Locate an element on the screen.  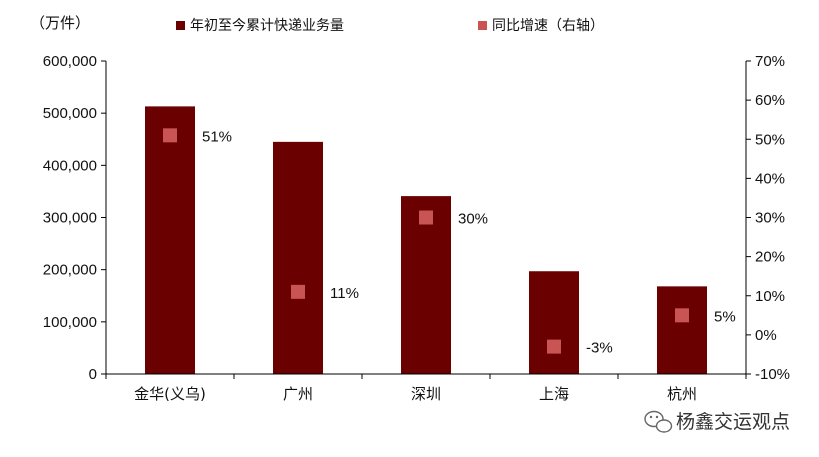
watermark-text: 杨鑫交运观点 is located at coordinates (733, 422).